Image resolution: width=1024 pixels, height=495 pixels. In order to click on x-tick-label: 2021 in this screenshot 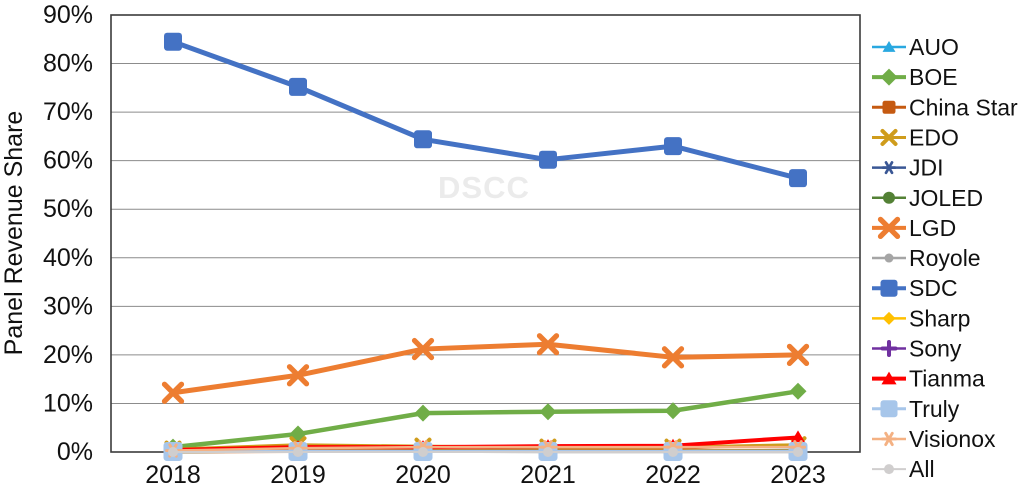, I will do `click(548, 475)`.